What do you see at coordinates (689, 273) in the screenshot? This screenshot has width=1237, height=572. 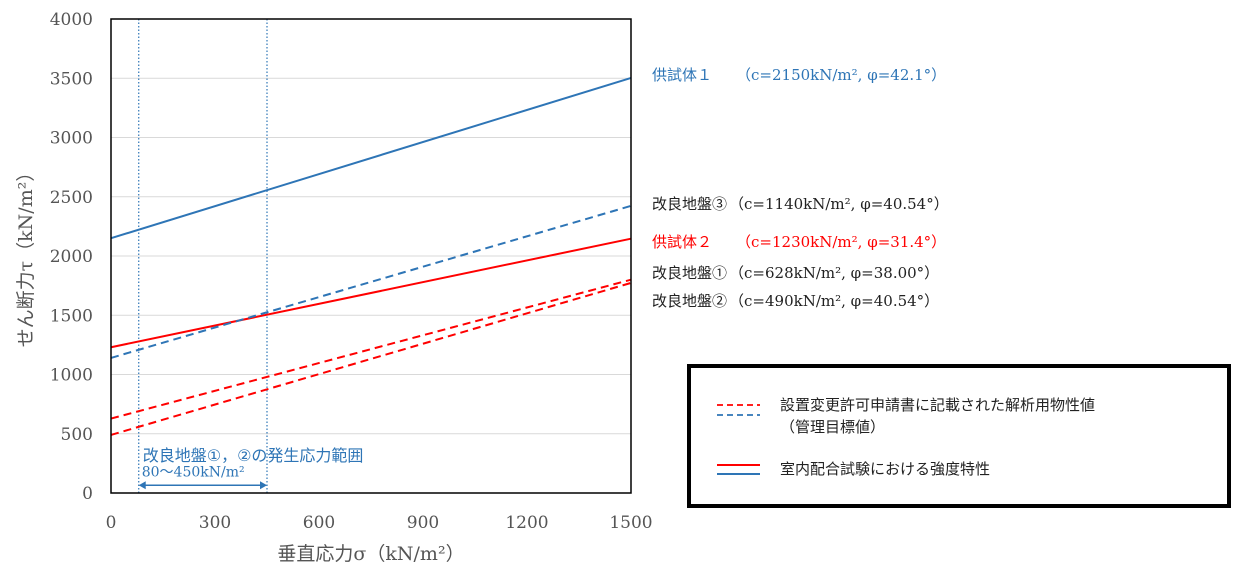 I see `series-name: 改良地盤①` at bounding box center [689, 273].